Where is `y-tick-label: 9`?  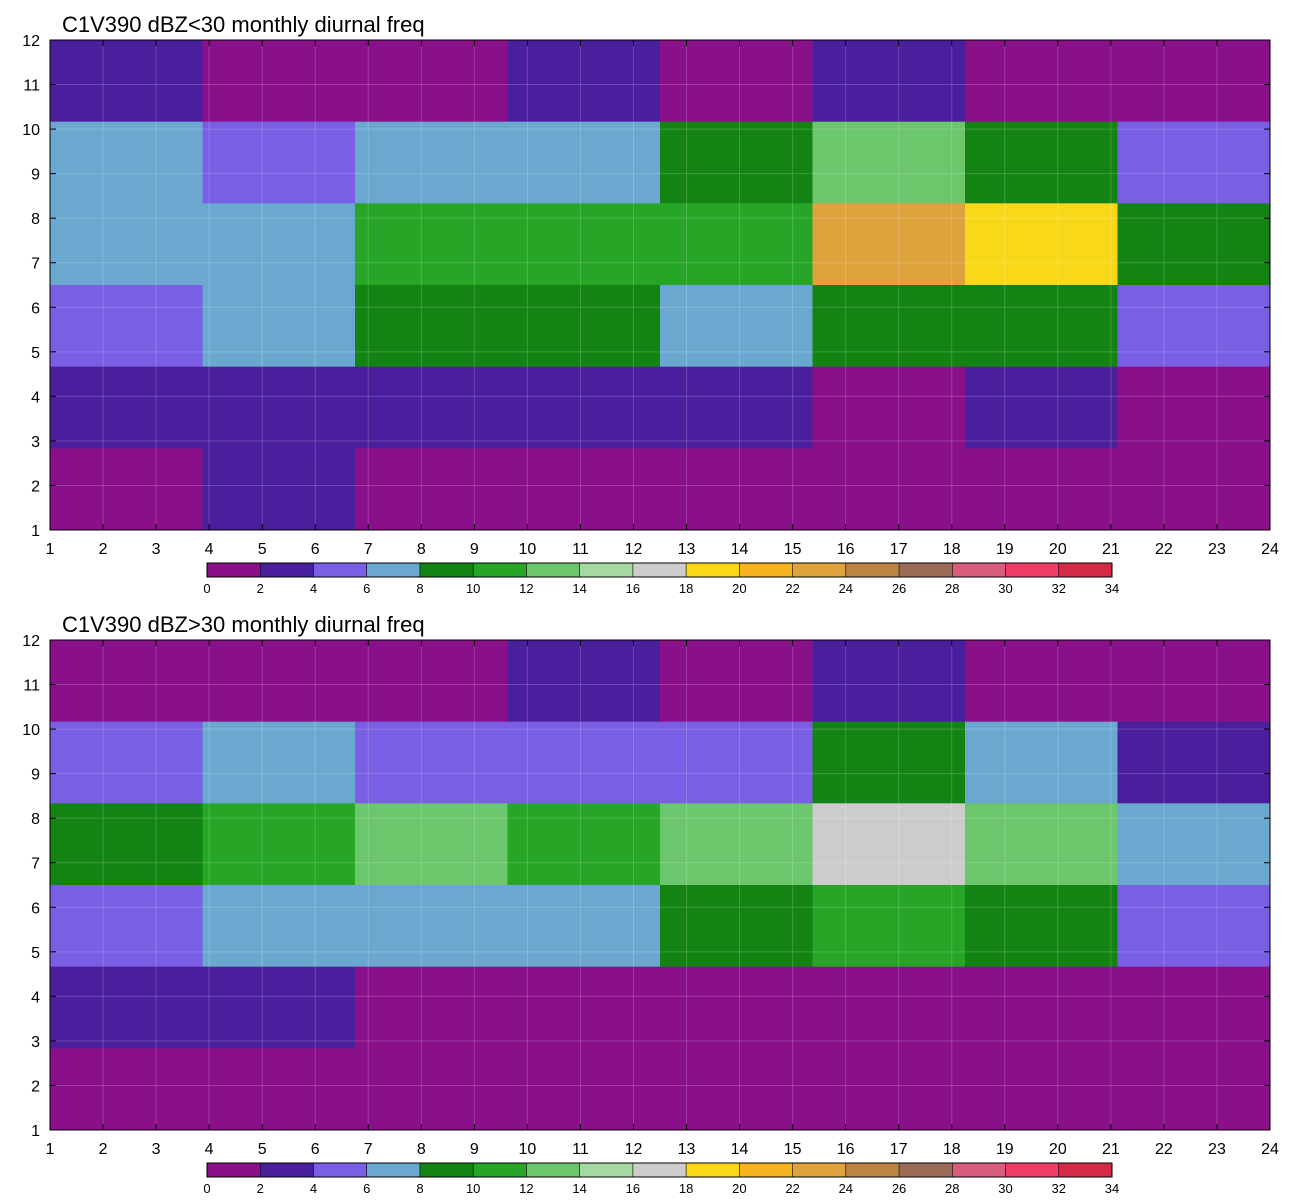
y-tick-label: 9 is located at coordinates (35, 175).